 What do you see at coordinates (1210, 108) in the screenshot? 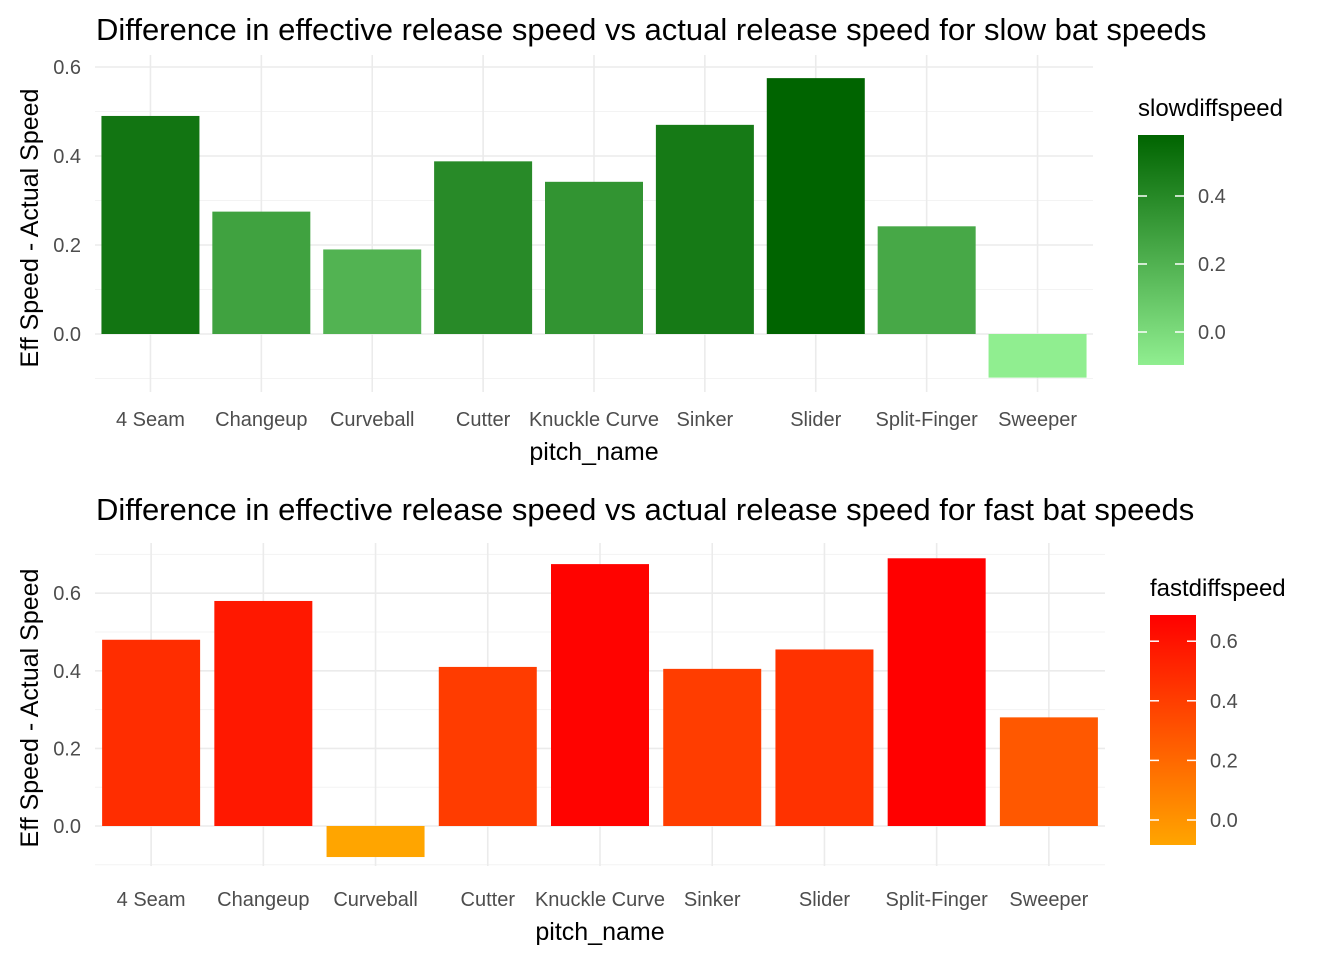
I see `legend-title: slowdiffspeed` at bounding box center [1210, 108].